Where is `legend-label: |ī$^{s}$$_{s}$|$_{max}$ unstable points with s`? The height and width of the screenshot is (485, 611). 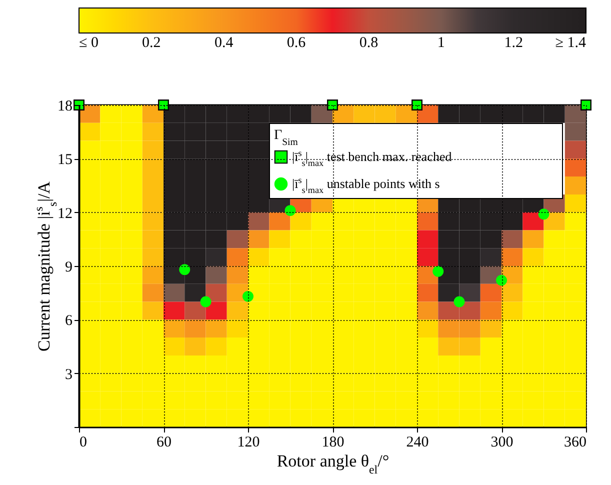
legend-label: |ī$^{s}$$_{s}$|$_{max}$ unstable points with s is located at coordinates (366, 185).